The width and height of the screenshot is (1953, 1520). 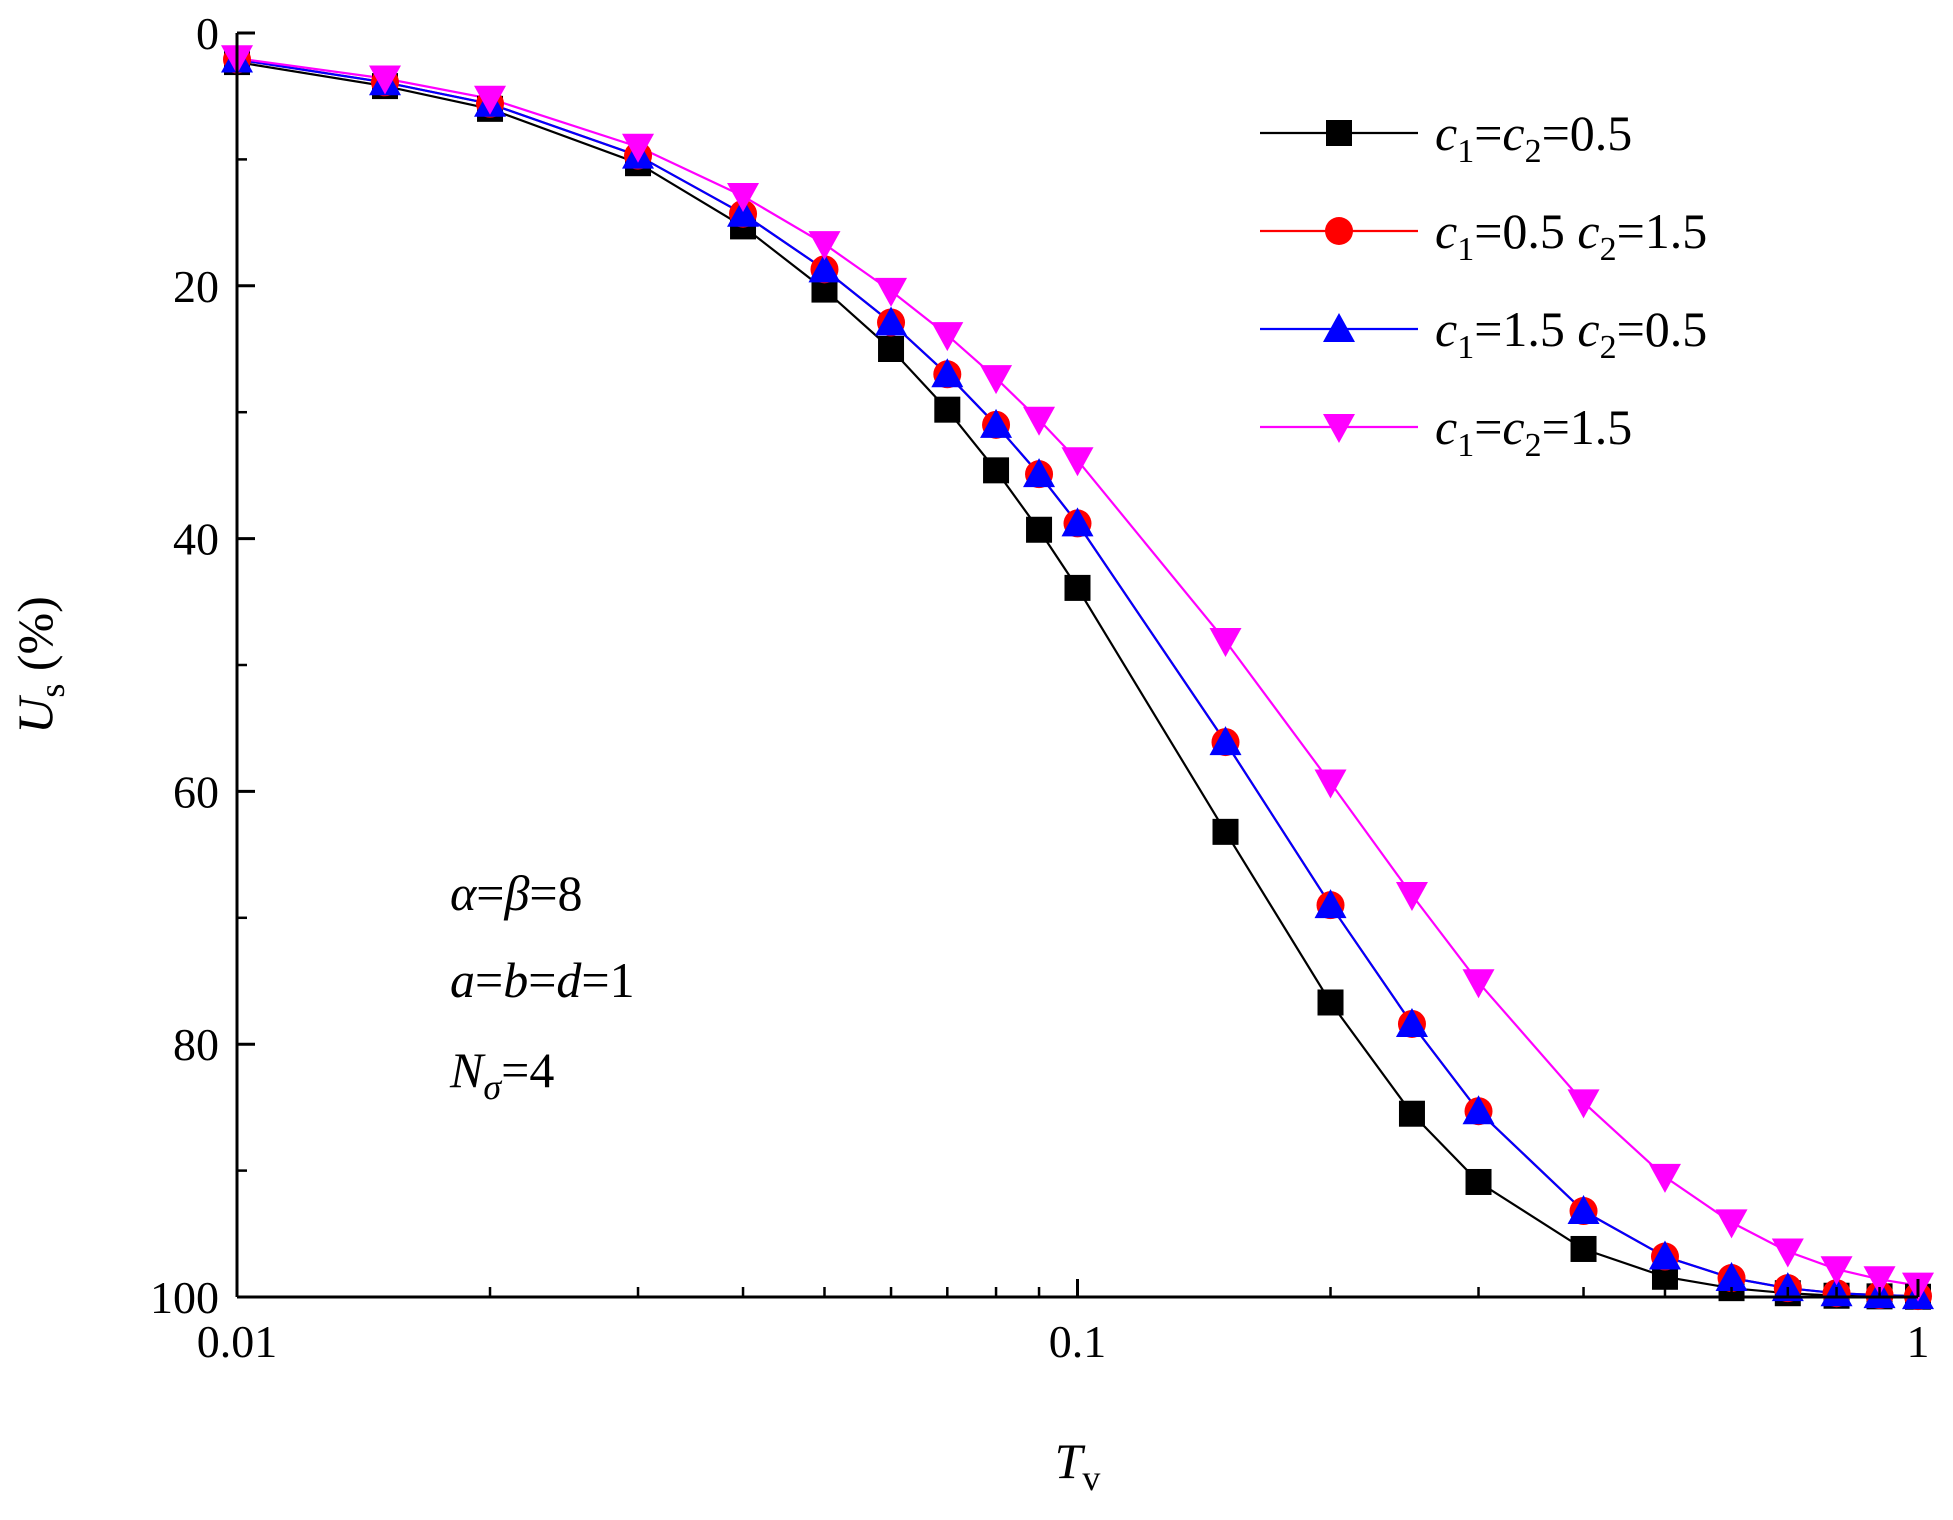 I want to click on annotation-line-3: Nσ=4, so click(x=501, y=1074).